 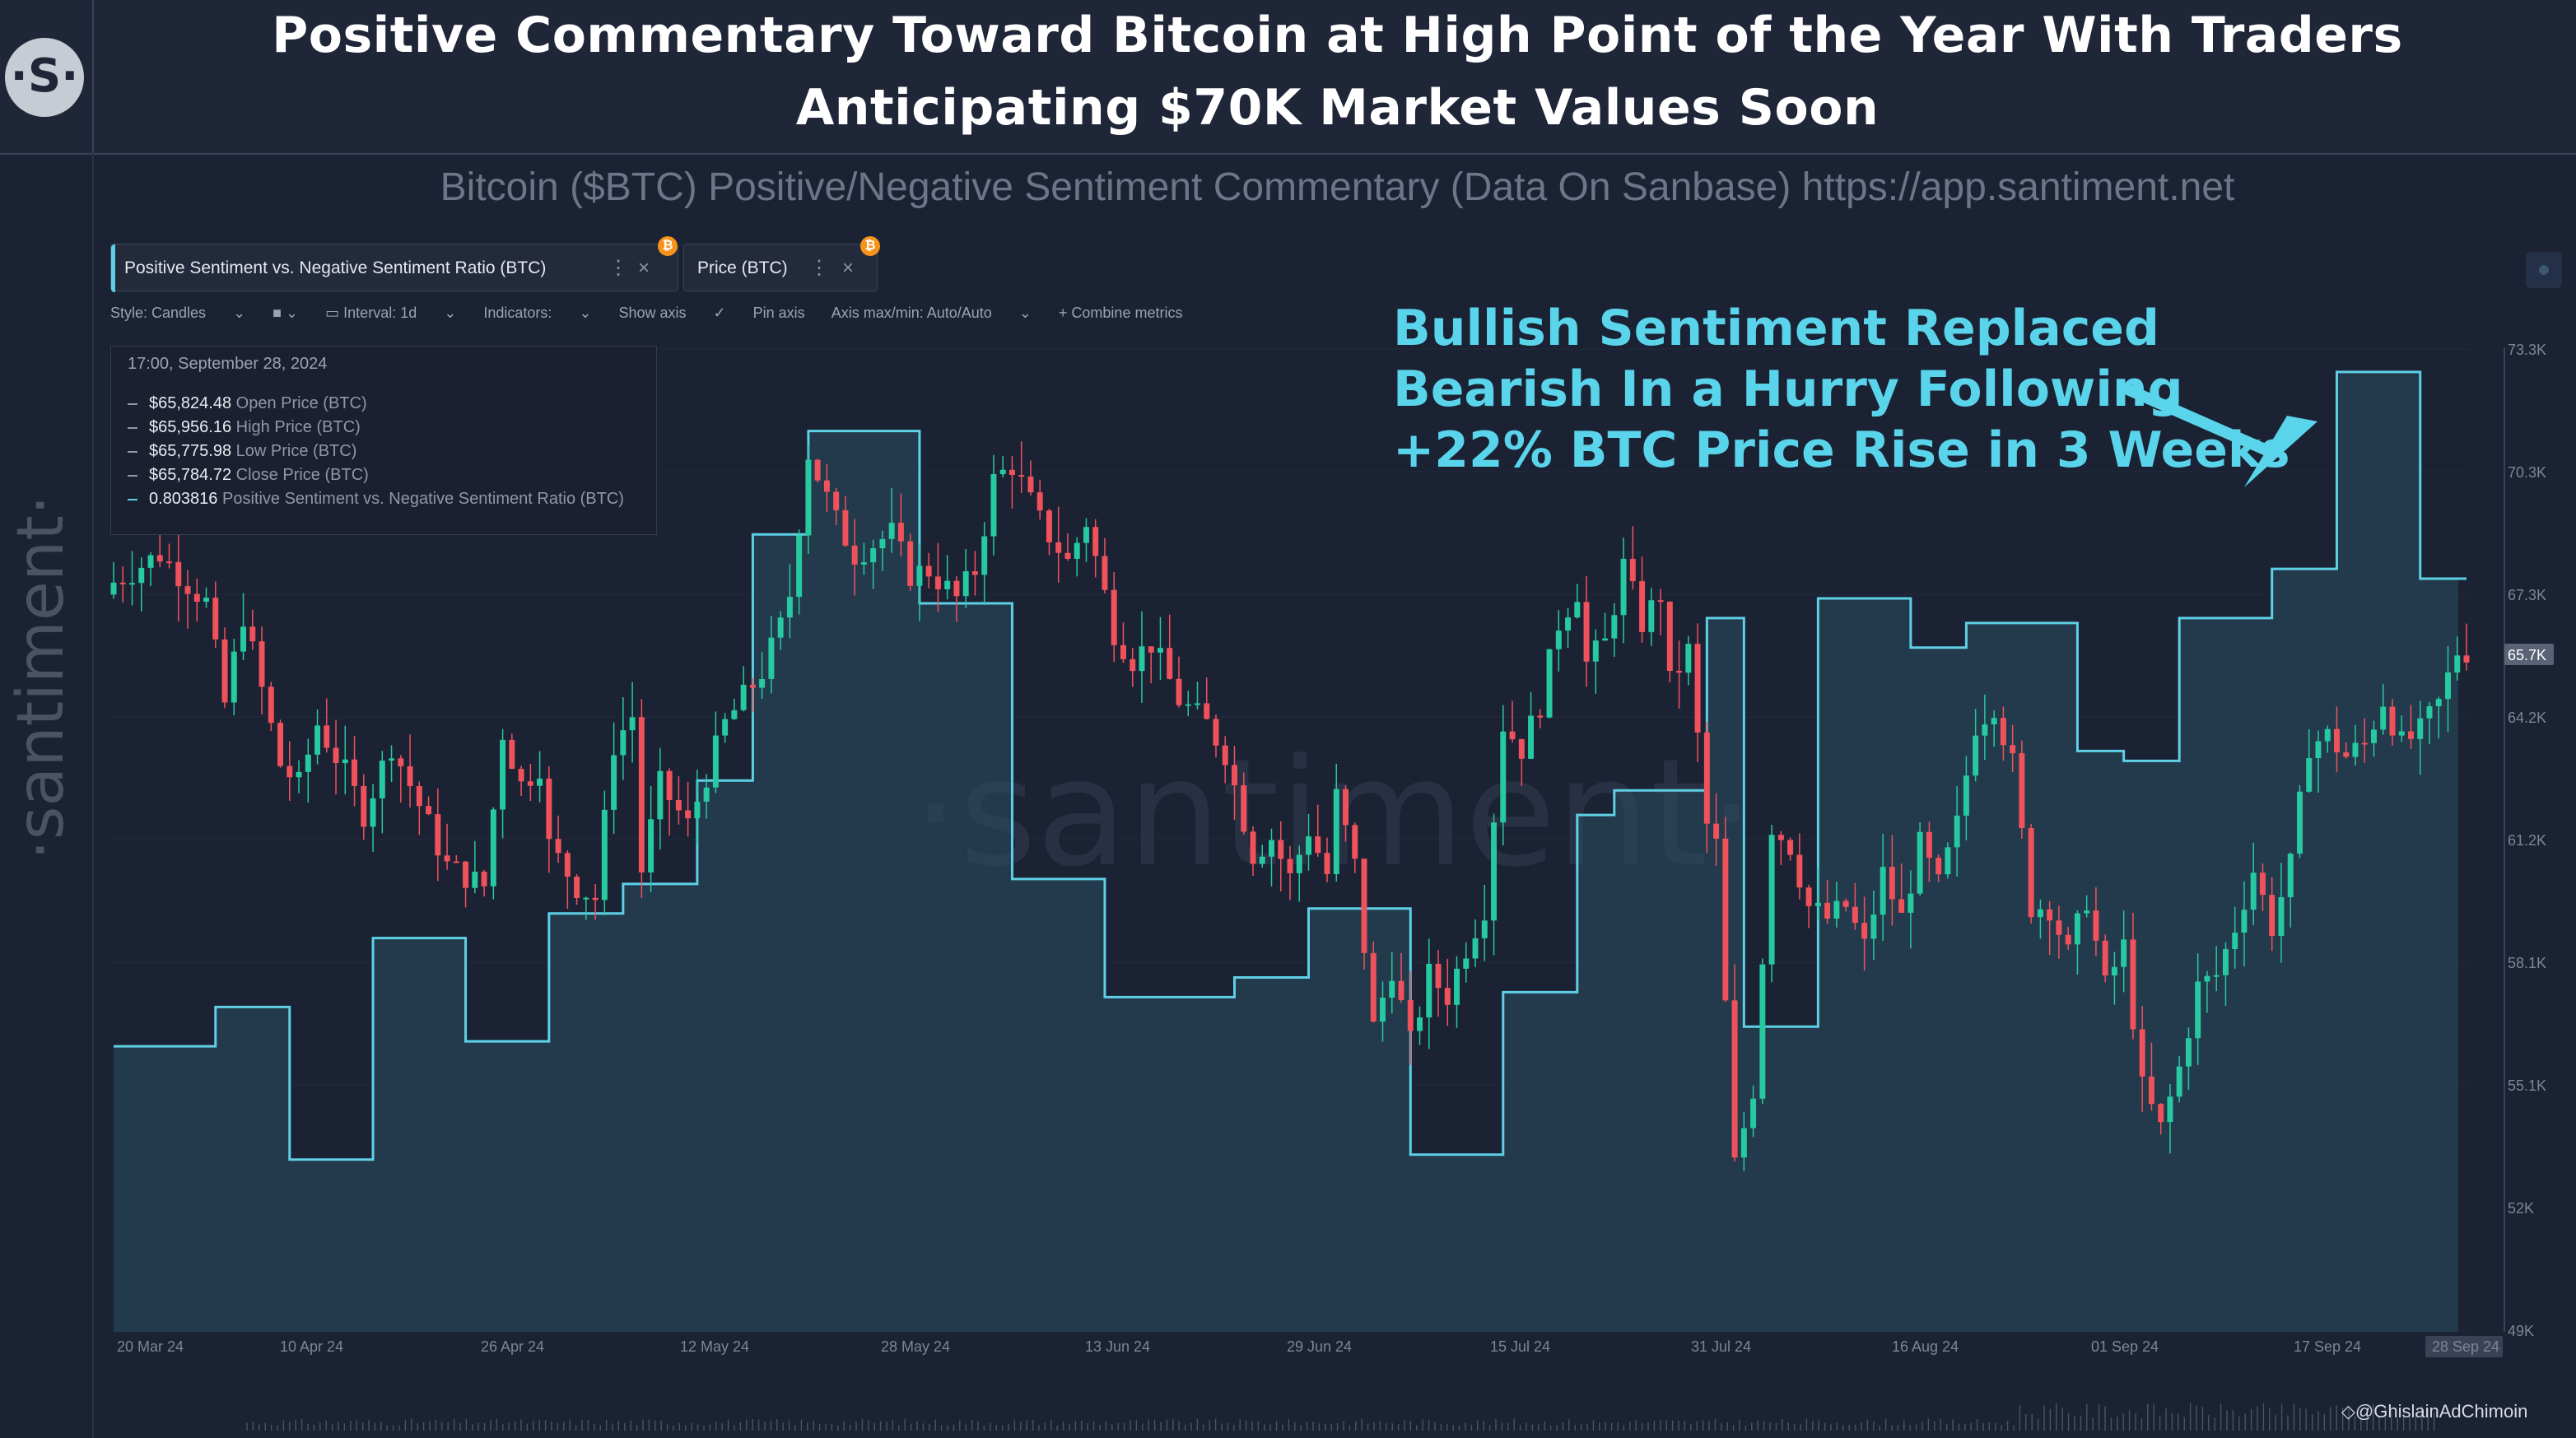 What do you see at coordinates (2218, 435) in the screenshot?
I see `annotation-arrow` at bounding box center [2218, 435].